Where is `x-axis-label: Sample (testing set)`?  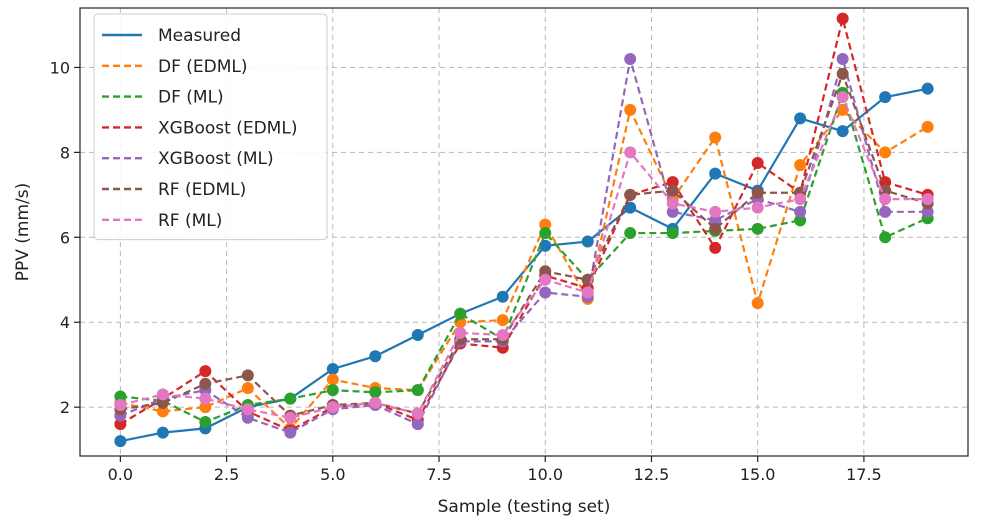
x-axis-label: Sample (testing set) is located at coordinates (524, 507).